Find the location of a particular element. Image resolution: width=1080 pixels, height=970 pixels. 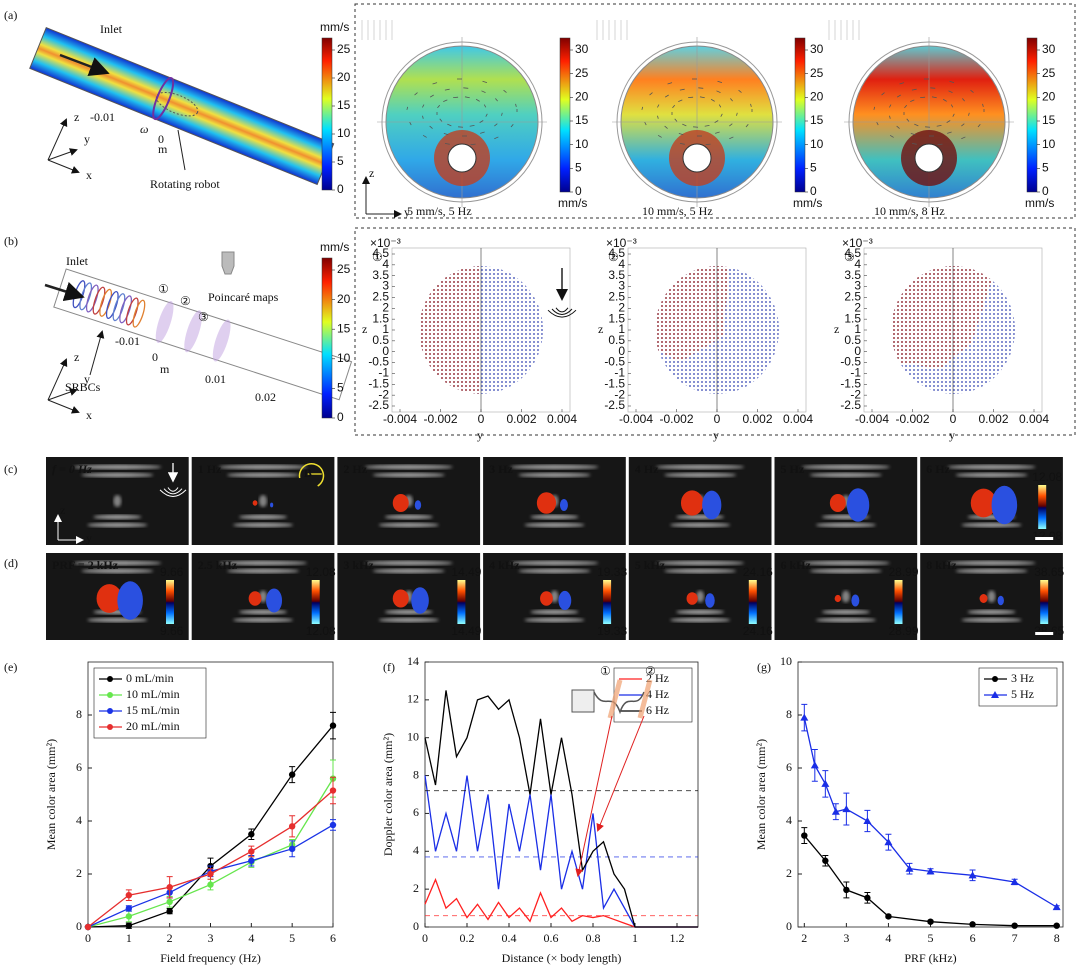

y-tick-label: 8 is located at coordinates (416, 774).